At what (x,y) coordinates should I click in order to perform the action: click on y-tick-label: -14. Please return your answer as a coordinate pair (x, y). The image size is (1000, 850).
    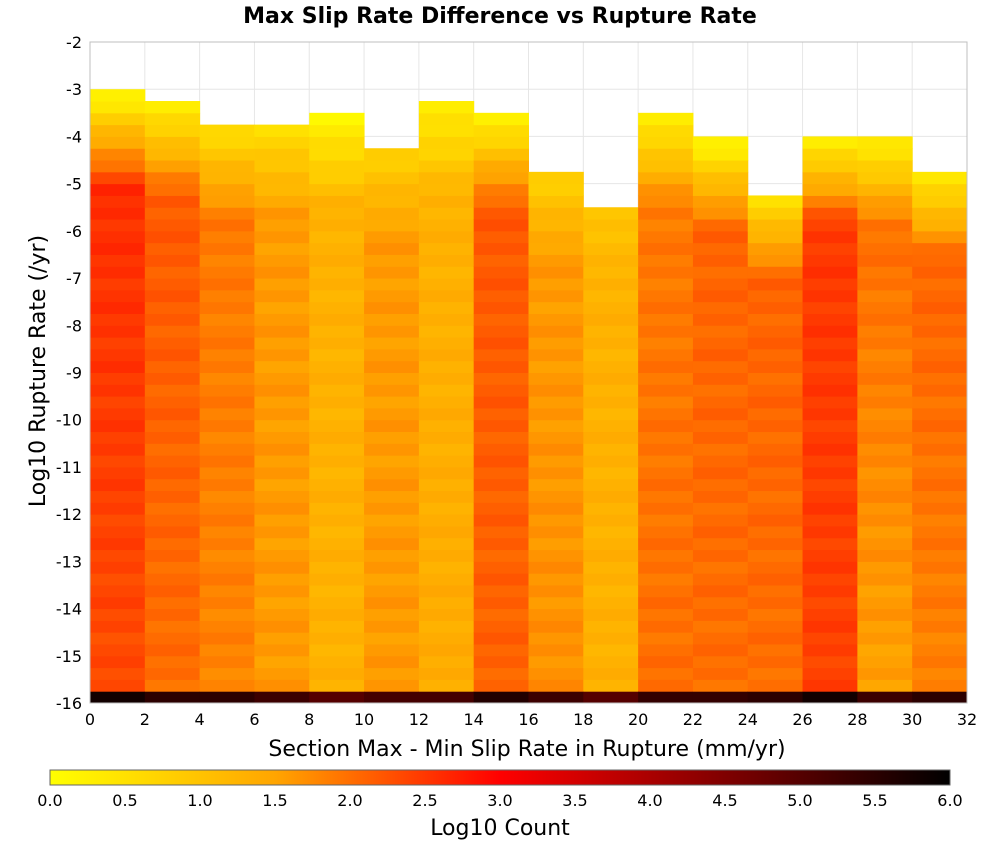
    Looking at the image, I should click on (69, 609).